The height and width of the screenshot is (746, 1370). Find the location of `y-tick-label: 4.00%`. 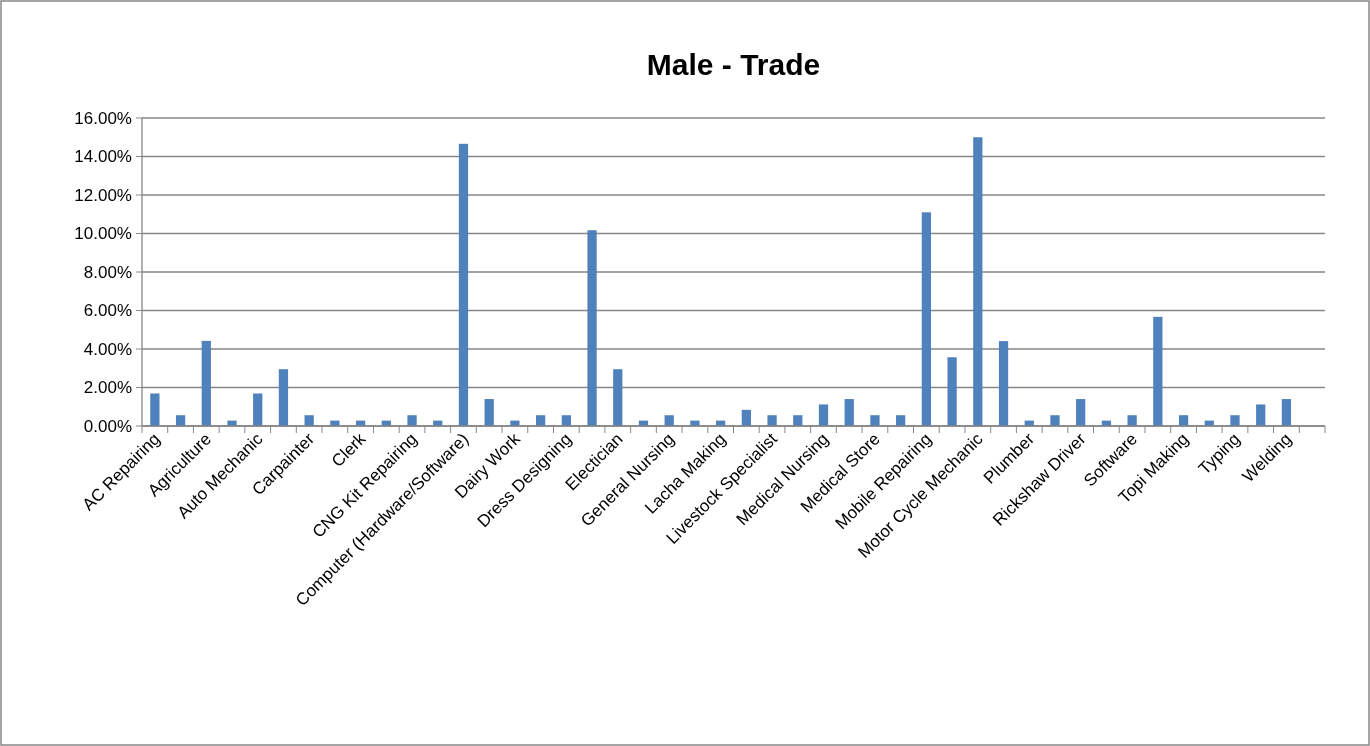

y-tick-label: 4.00% is located at coordinates (107, 349).